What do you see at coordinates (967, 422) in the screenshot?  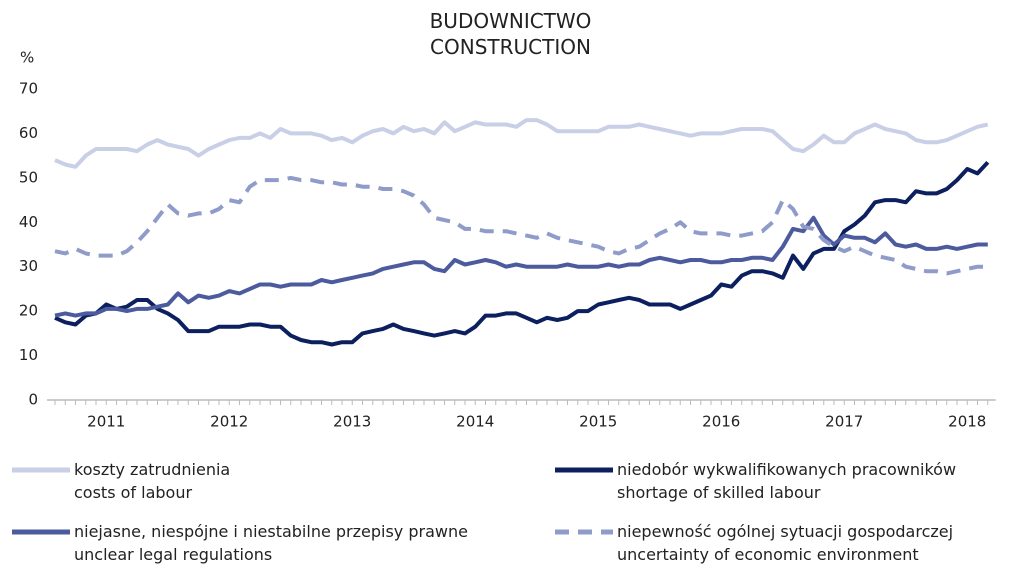 I see `x-tick-label: 2018` at bounding box center [967, 422].